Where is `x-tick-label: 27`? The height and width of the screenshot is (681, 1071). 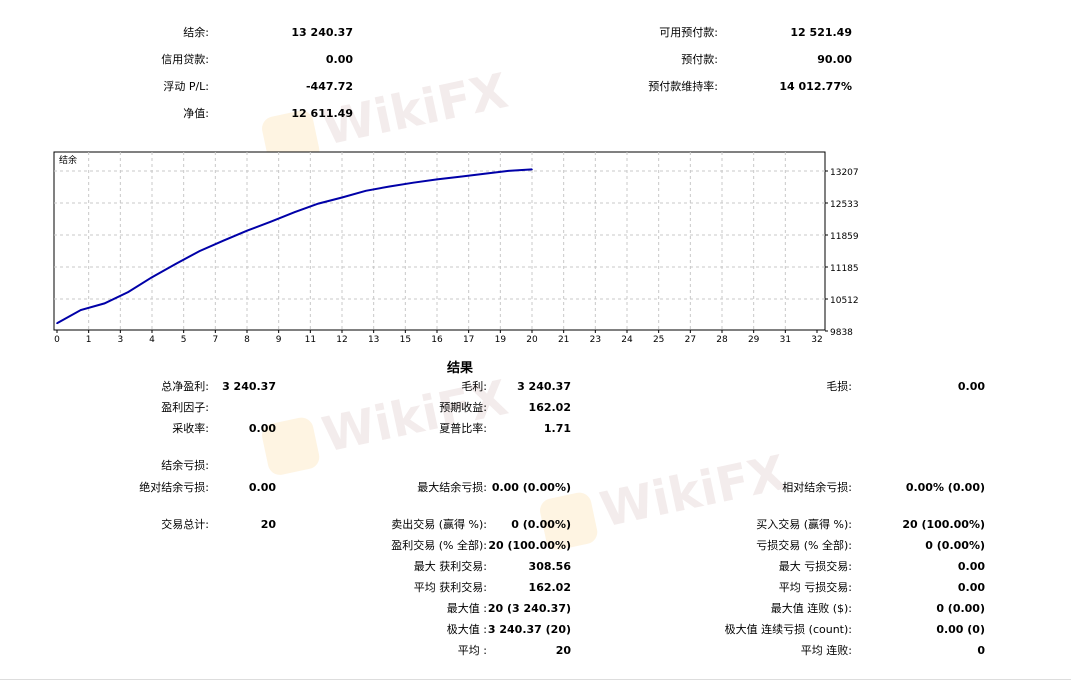
x-tick-label: 27 is located at coordinates (690, 340).